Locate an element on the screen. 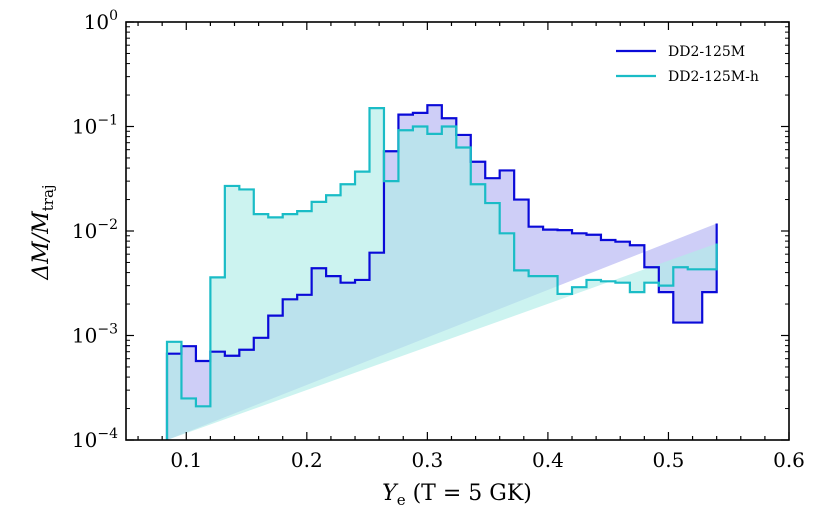 The image size is (830, 519). legend-label-dd2-125m: DD2-125M is located at coordinates (706, 52).